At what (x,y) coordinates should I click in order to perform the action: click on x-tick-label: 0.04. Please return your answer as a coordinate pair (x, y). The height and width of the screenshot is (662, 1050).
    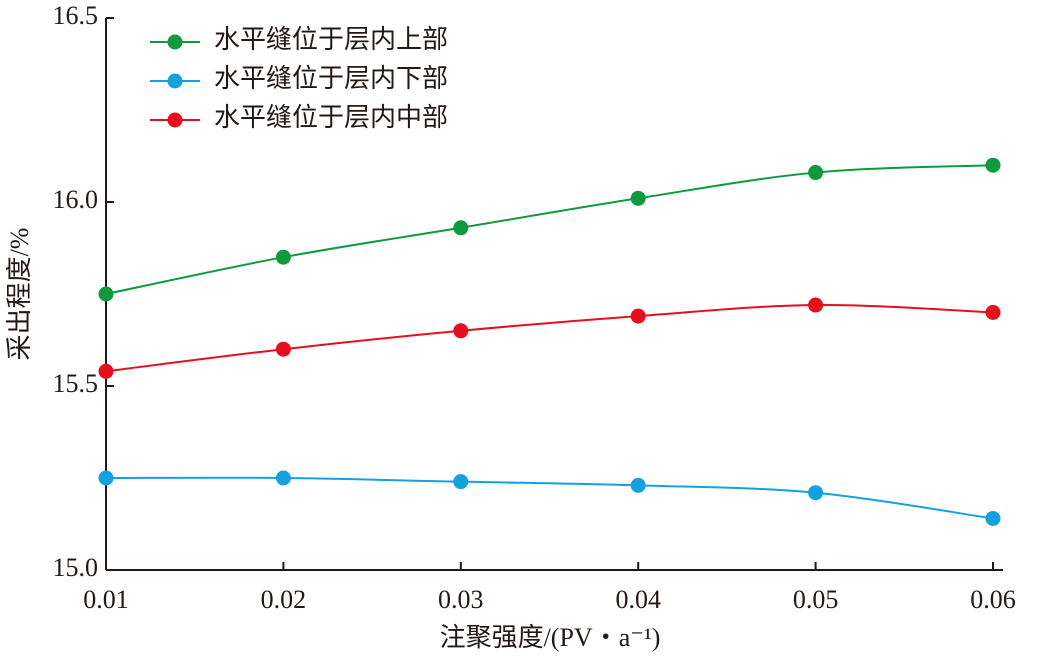
    Looking at the image, I should click on (638, 599).